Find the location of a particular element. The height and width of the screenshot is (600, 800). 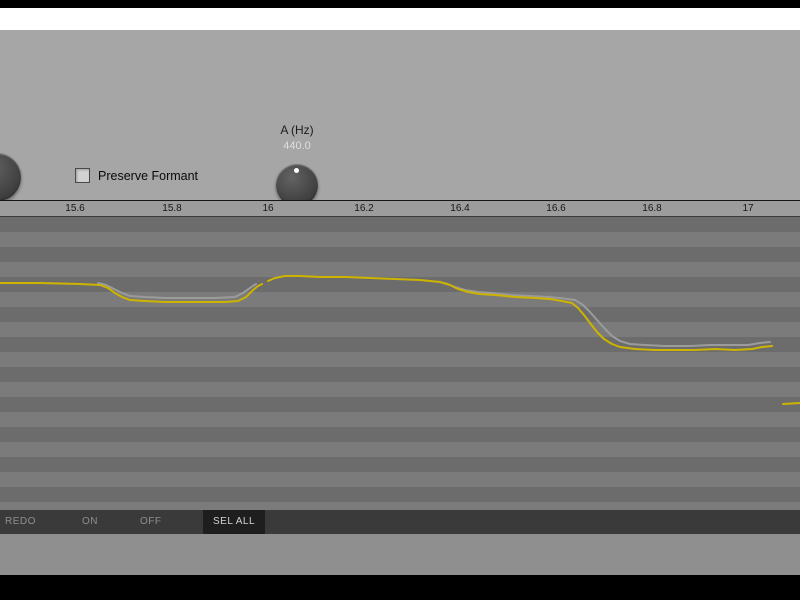

toolbar-button-off: OFF is located at coordinates (151, 521).